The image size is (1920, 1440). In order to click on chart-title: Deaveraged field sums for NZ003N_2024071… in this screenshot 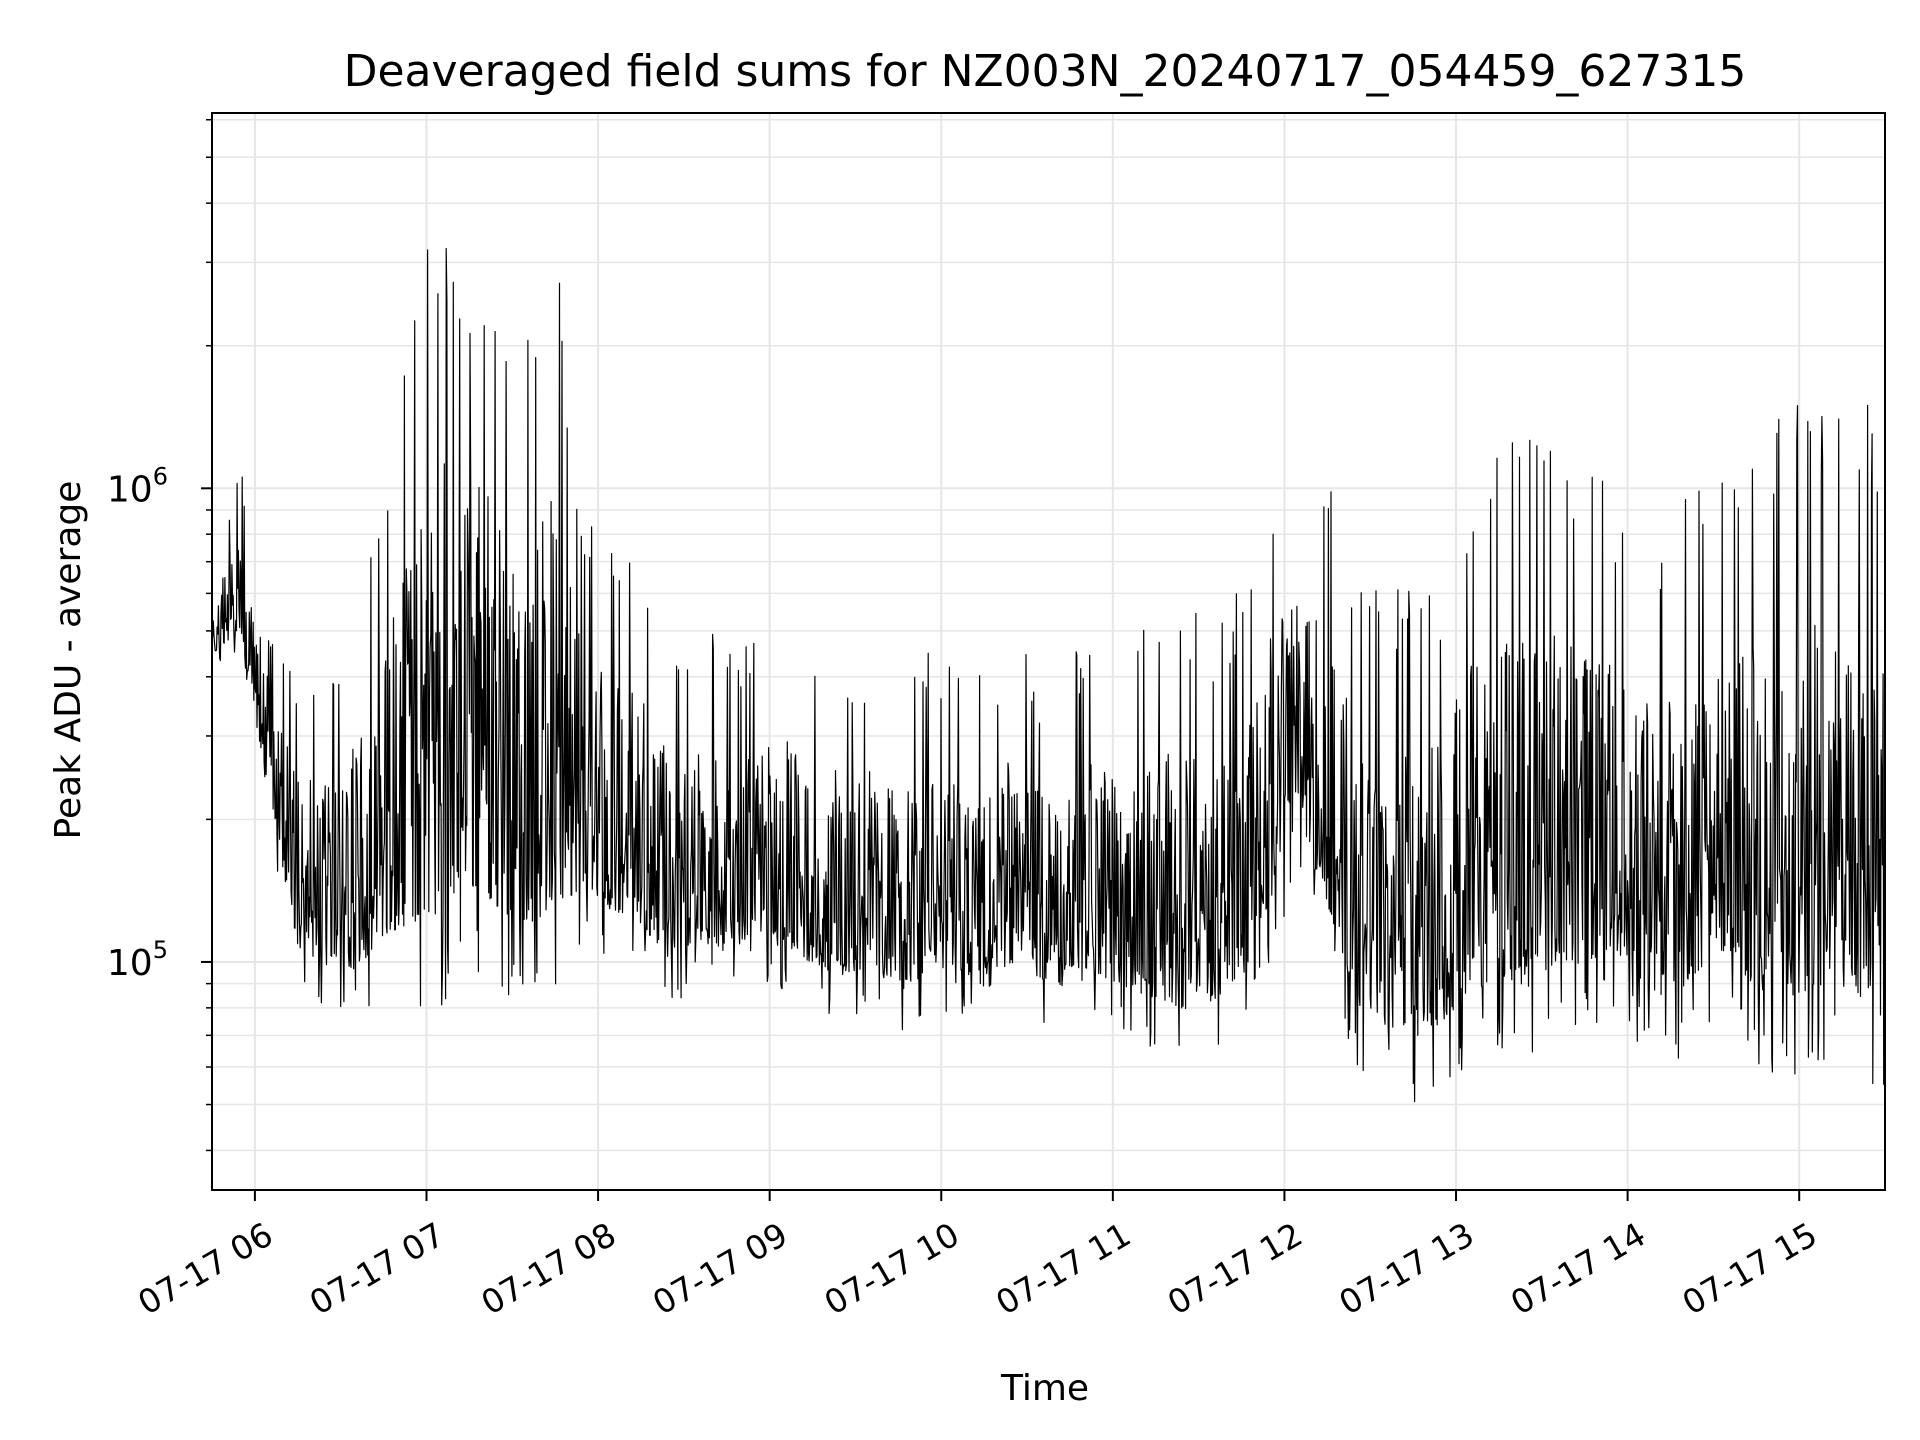, I will do `click(1045, 71)`.